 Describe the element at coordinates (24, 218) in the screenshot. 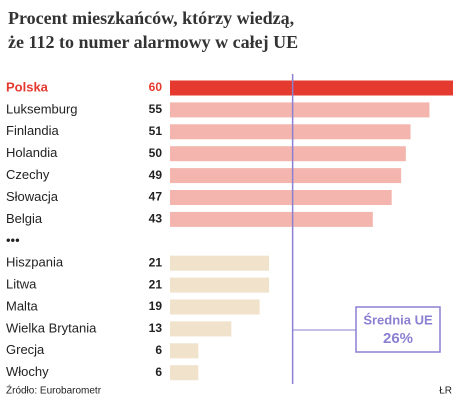

I see `category-label: Belgia` at that location.